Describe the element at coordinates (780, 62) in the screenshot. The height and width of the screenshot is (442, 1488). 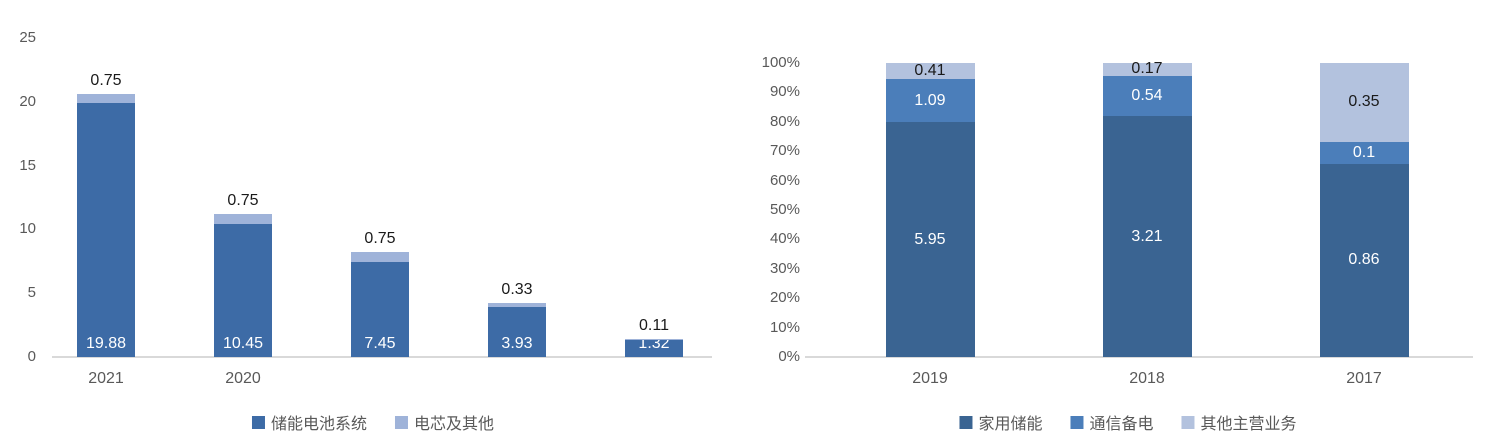
I see `y-axis-tick-label: 100%` at that location.